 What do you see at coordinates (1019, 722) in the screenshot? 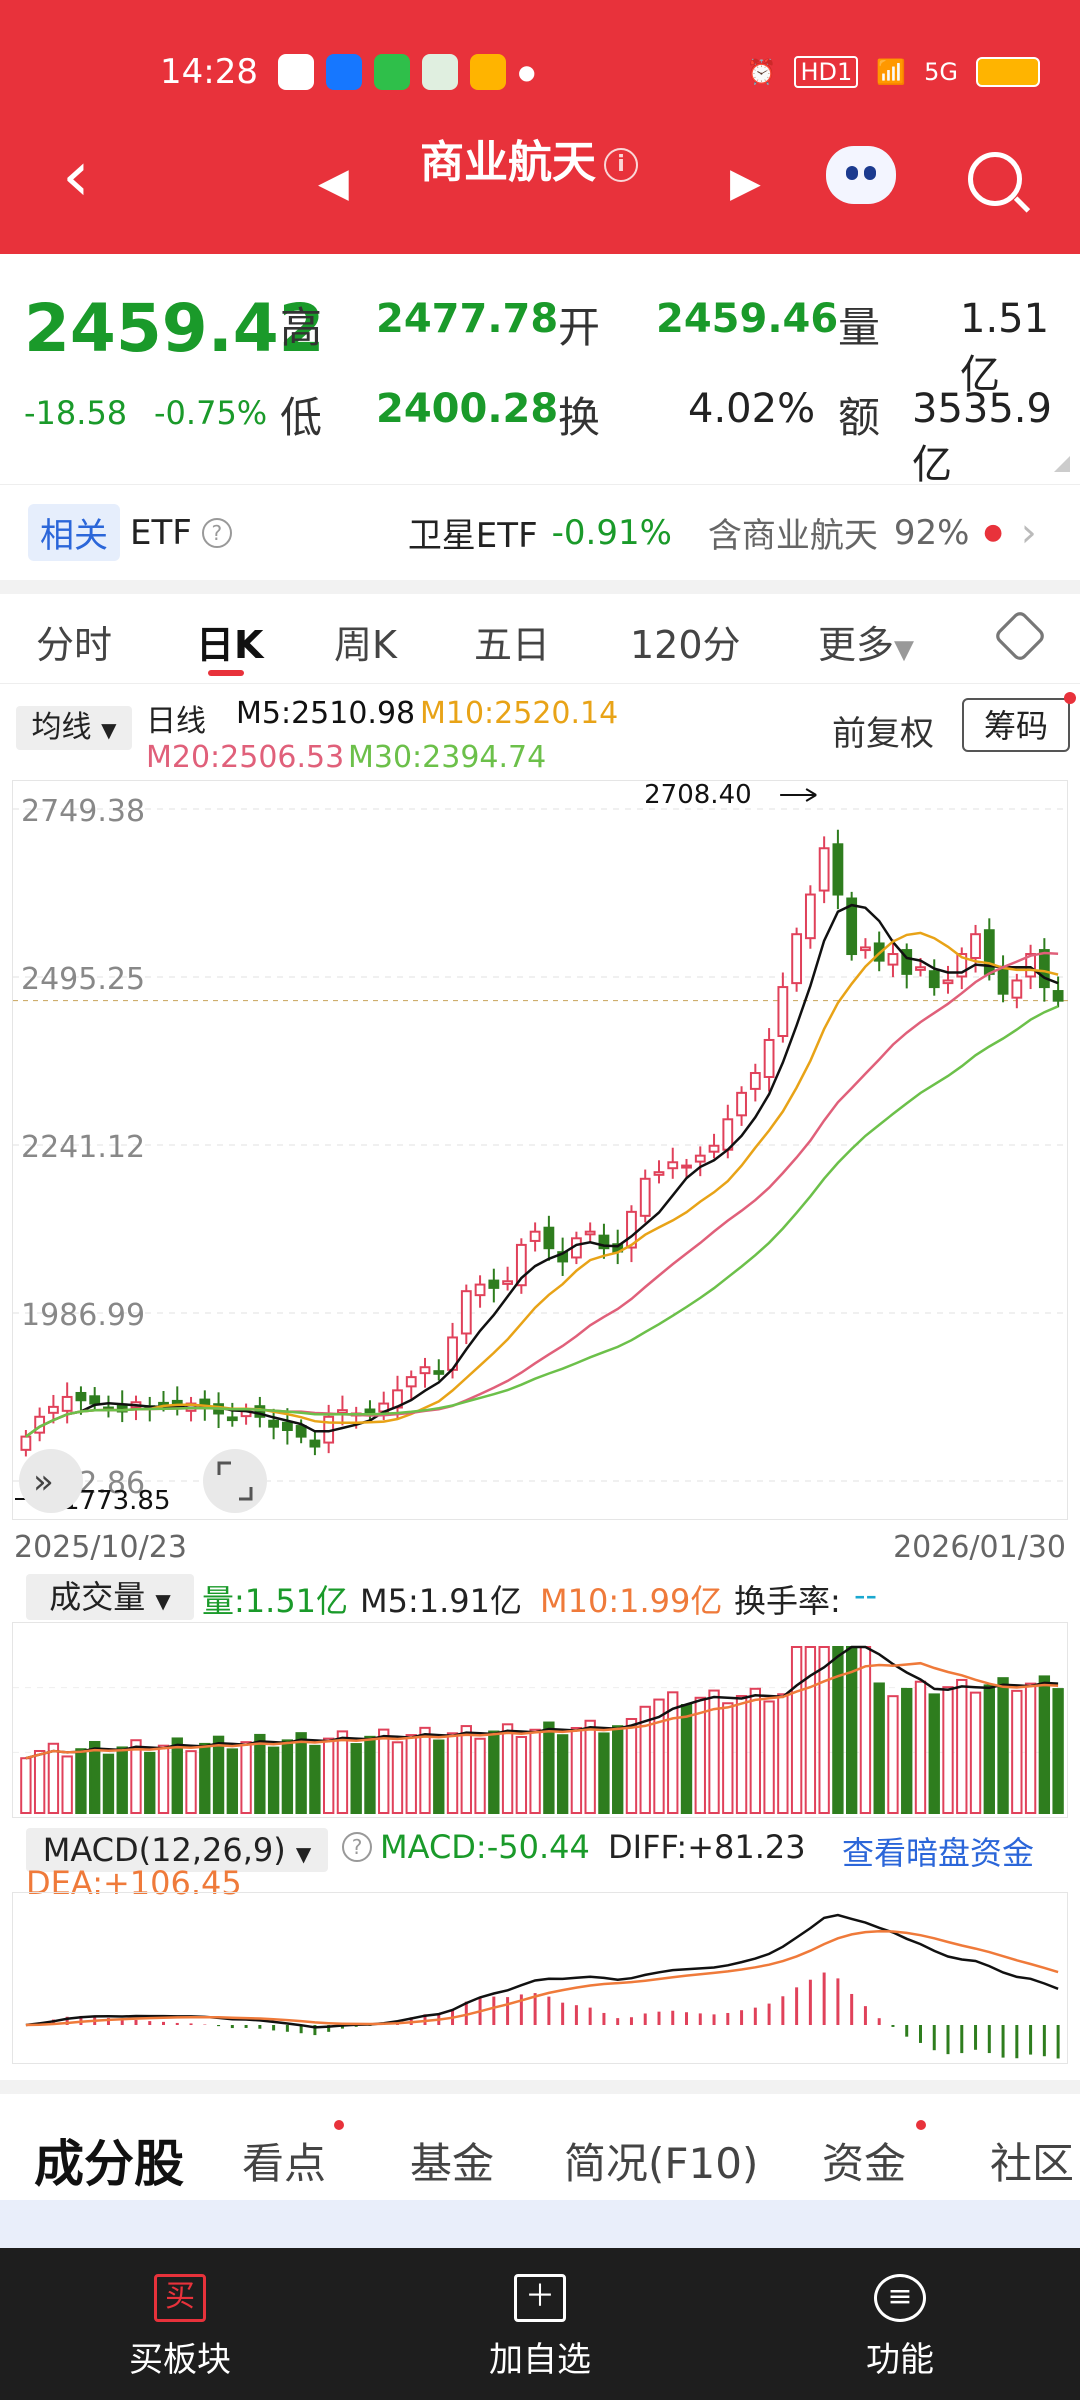
I see `chip-button: 筹码` at bounding box center [1019, 722].